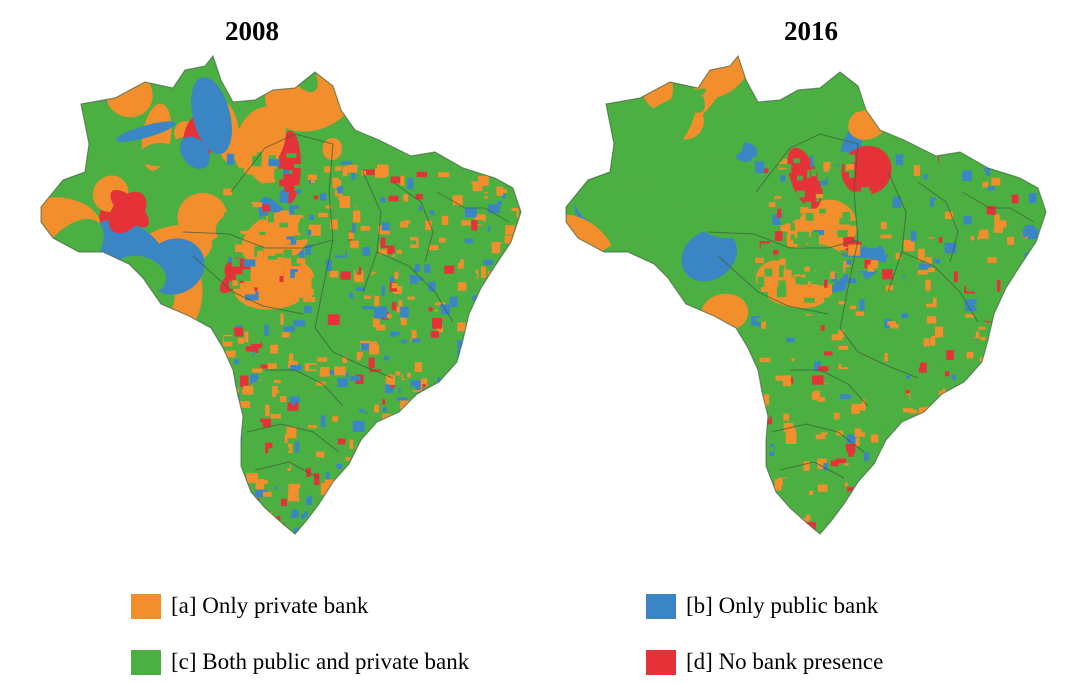  I want to click on legend-swatch-only-public, so click(661, 606).